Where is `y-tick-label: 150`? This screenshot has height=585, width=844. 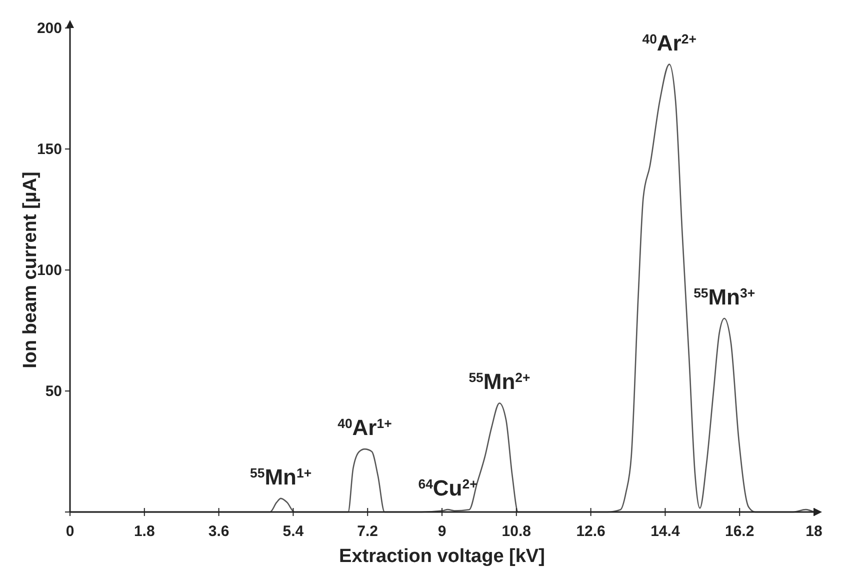 y-tick-label: 150 is located at coordinates (49, 149).